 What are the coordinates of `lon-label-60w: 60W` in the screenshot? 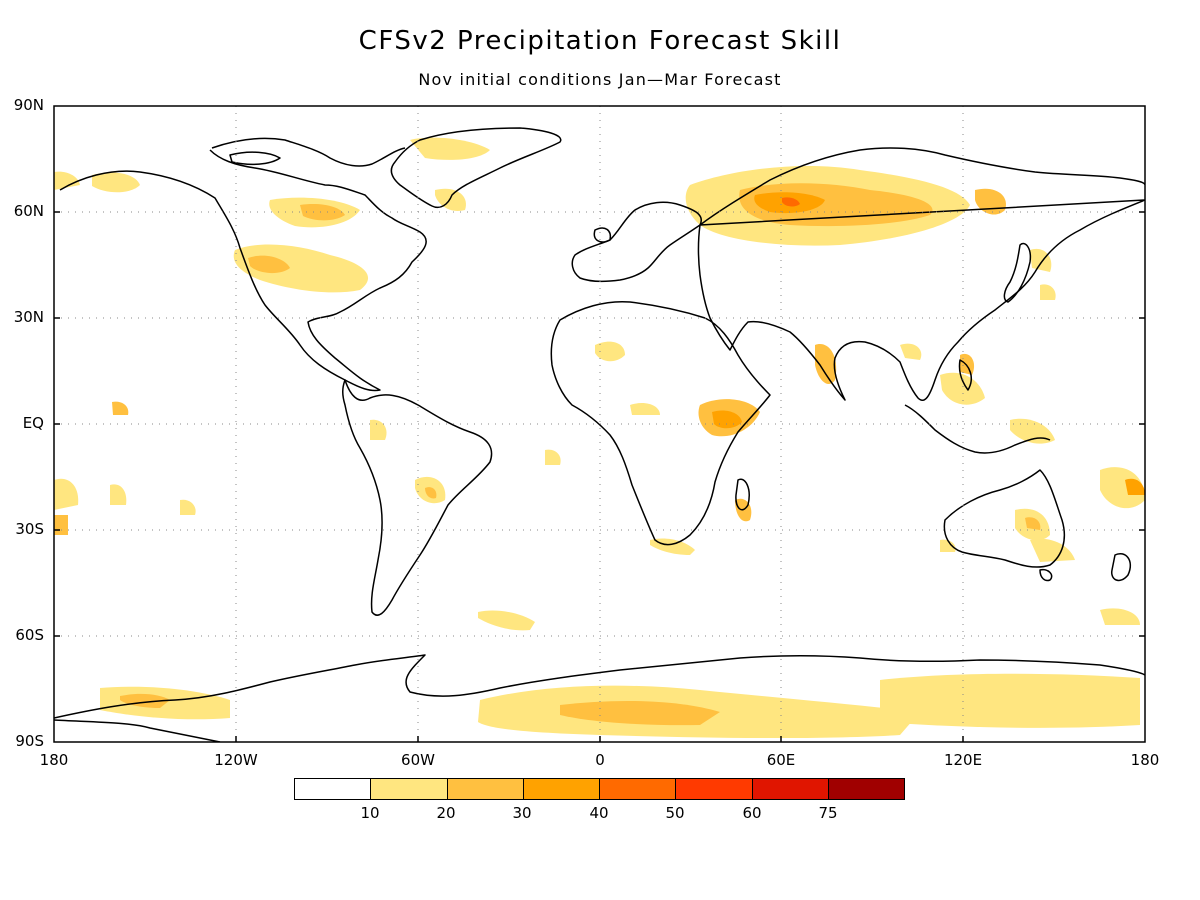 It's located at (418, 760).